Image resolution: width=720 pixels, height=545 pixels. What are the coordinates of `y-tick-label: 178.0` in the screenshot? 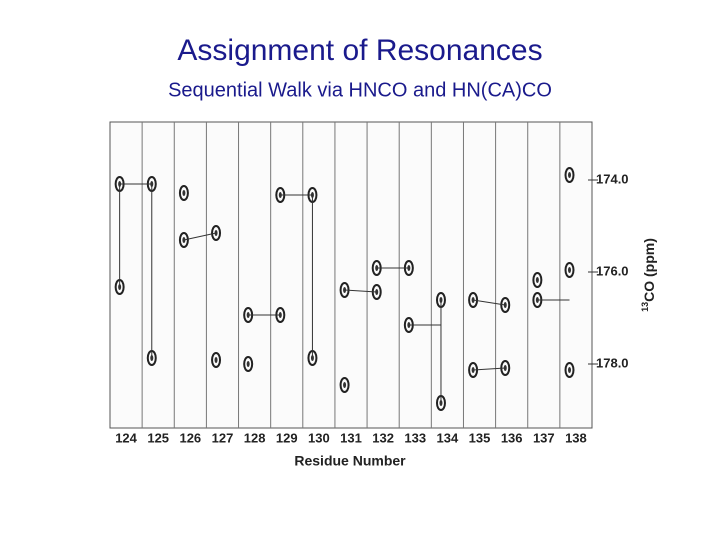 It's located at (612, 362).